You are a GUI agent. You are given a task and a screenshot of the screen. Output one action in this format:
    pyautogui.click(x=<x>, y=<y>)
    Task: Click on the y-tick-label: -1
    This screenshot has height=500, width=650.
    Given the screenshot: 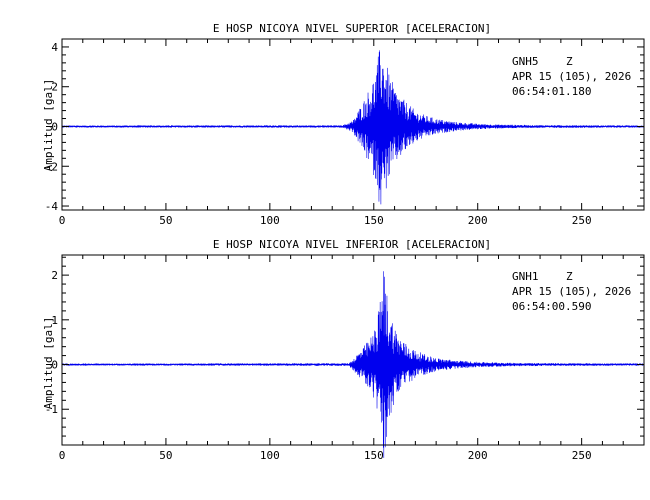 What is the action you would take?
    pyautogui.click(x=51, y=409)
    